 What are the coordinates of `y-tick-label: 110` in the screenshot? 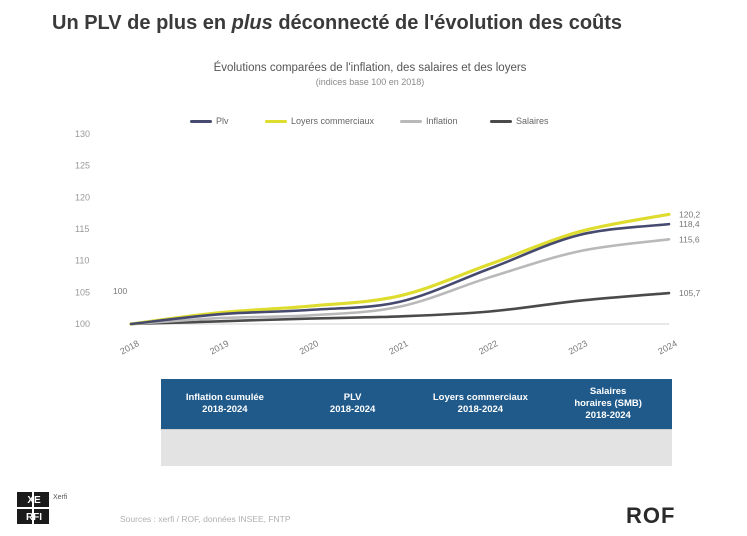 It's located at (82, 261).